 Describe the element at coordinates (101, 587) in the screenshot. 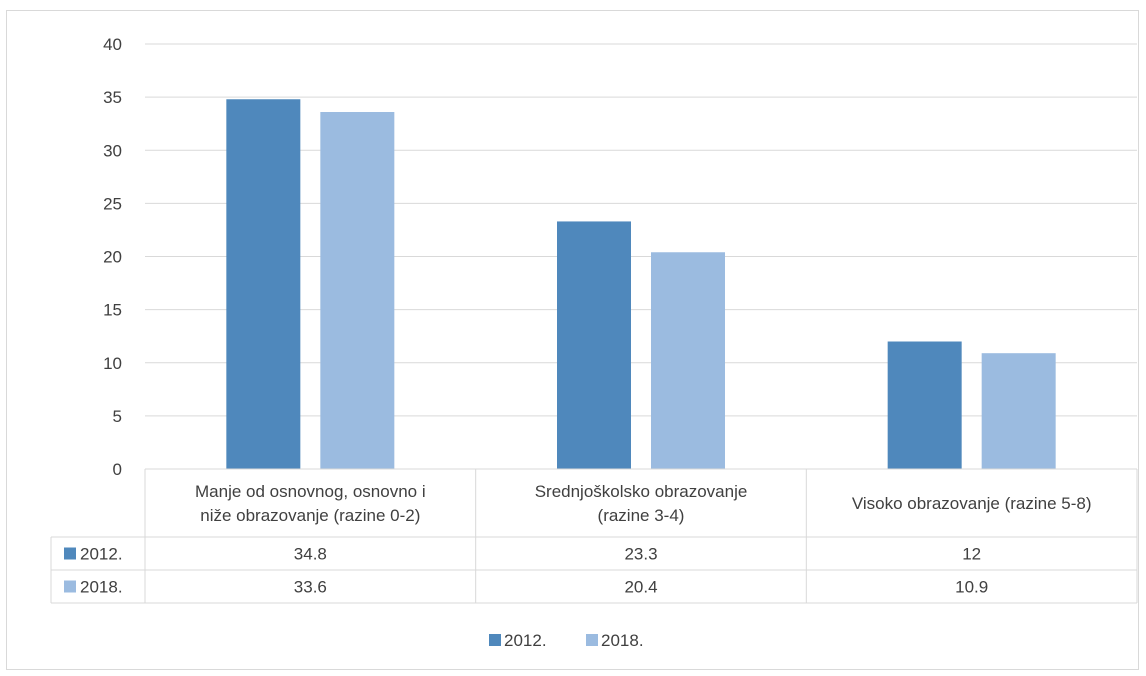

I see `table-series-name: 2018.` at that location.